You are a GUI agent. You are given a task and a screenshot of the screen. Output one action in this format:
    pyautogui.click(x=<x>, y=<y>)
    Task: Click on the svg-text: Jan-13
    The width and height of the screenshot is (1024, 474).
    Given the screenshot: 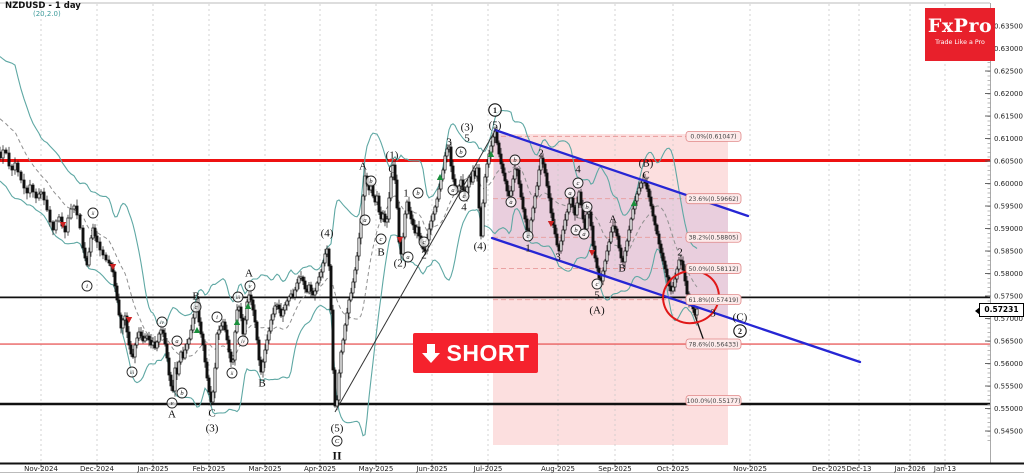 What is the action you would take?
    pyautogui.click(x=944, y=469)
    